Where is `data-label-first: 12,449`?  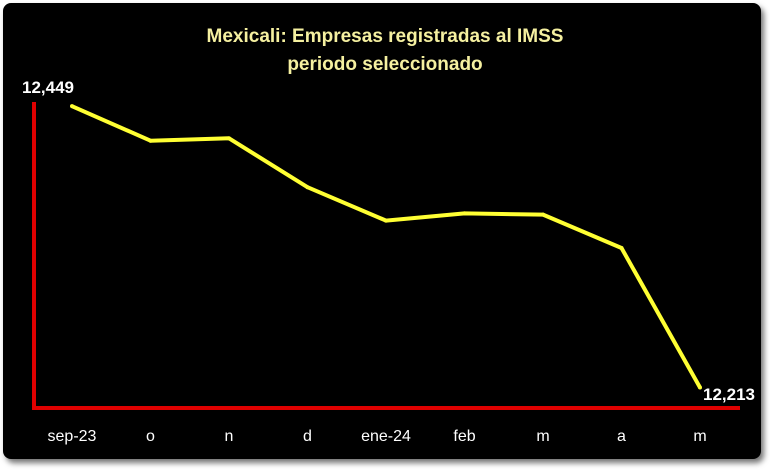
data-label-first: 12,449 is located at coordinates (48, 87).